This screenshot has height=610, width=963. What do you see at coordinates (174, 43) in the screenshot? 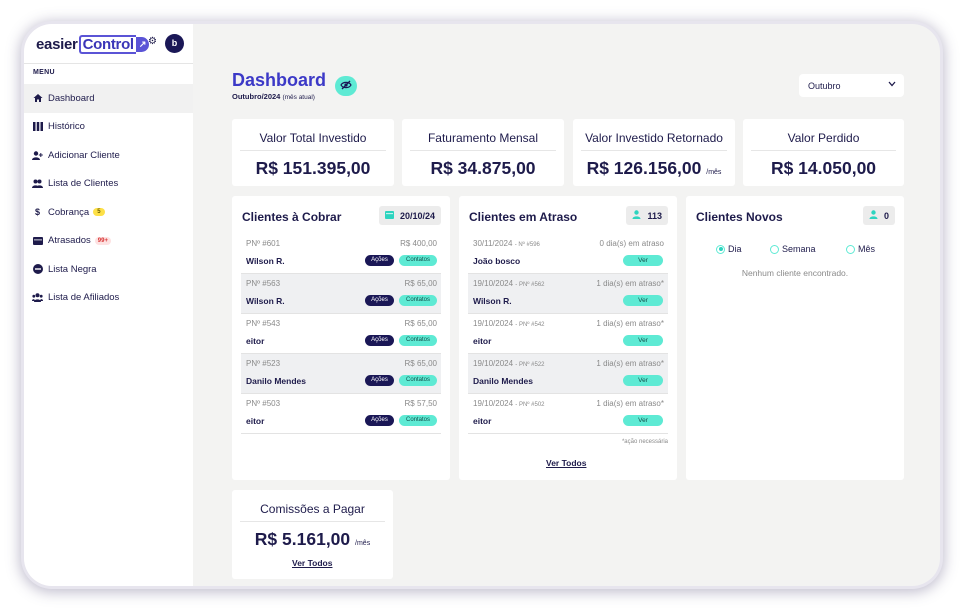
I see `avatar: b` at bounding box center [174, 43].